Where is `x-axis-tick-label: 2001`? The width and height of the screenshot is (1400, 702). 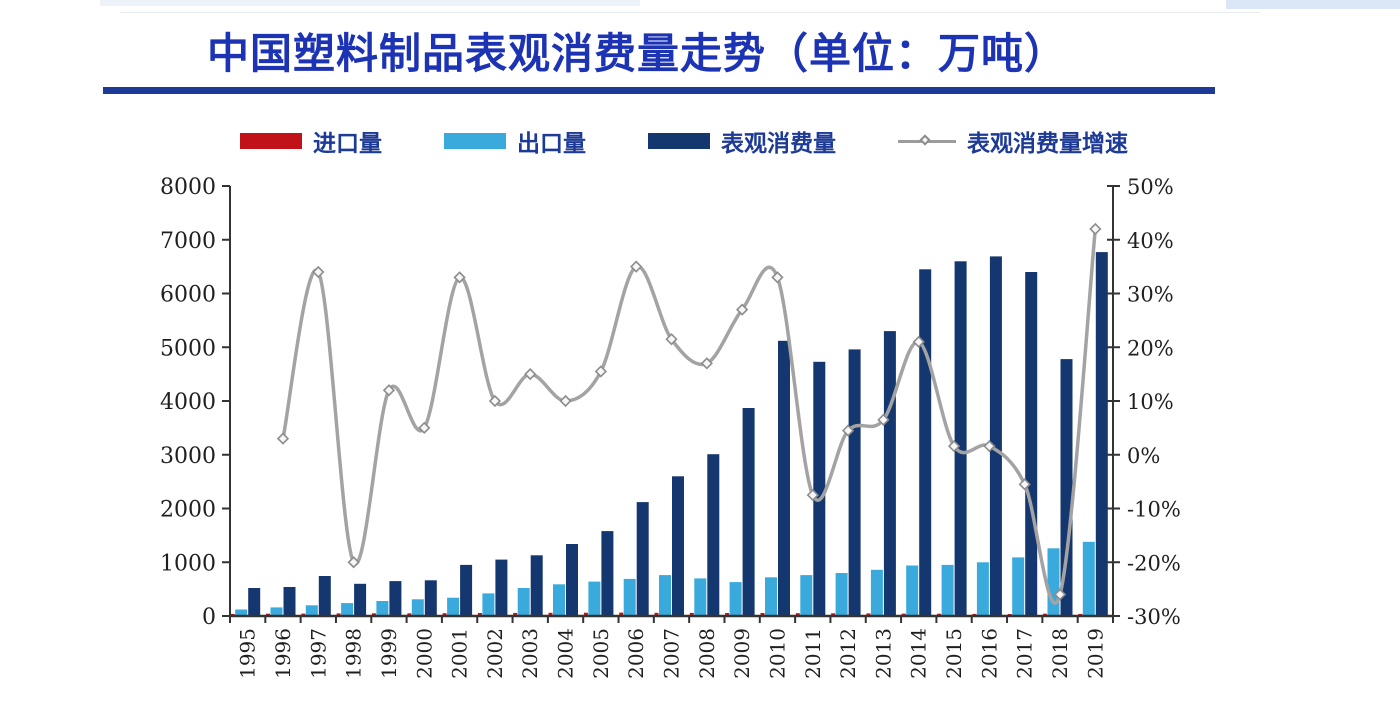
x-axis-tick-label: 2001 is located at coordinates (460, 653).